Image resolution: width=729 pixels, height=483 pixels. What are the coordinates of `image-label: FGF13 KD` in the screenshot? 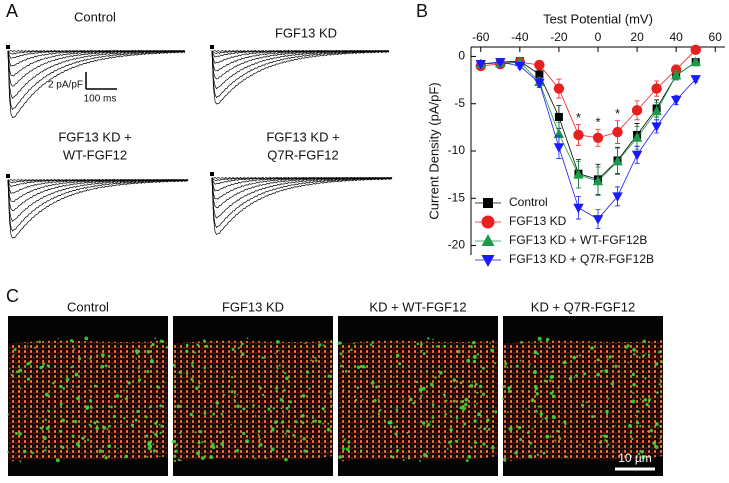 It's located at (253, 306).